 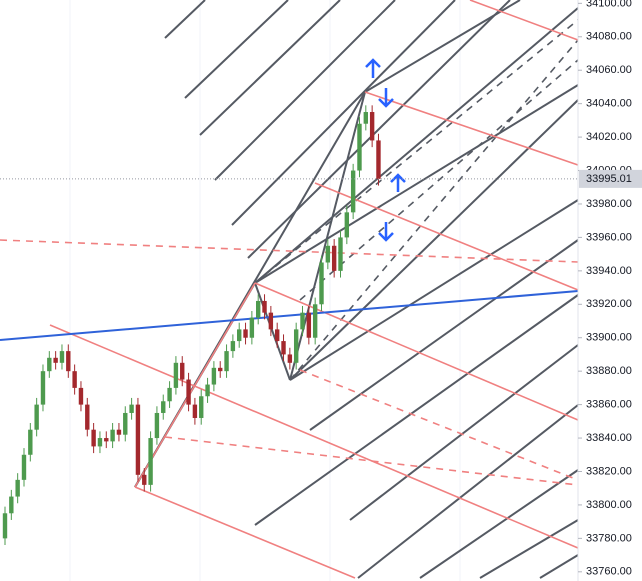 What do you see at coordinates (609, 338) in the screenshot?
I see `y-tick-label: 33900.00` at bounding box center [609, 338].